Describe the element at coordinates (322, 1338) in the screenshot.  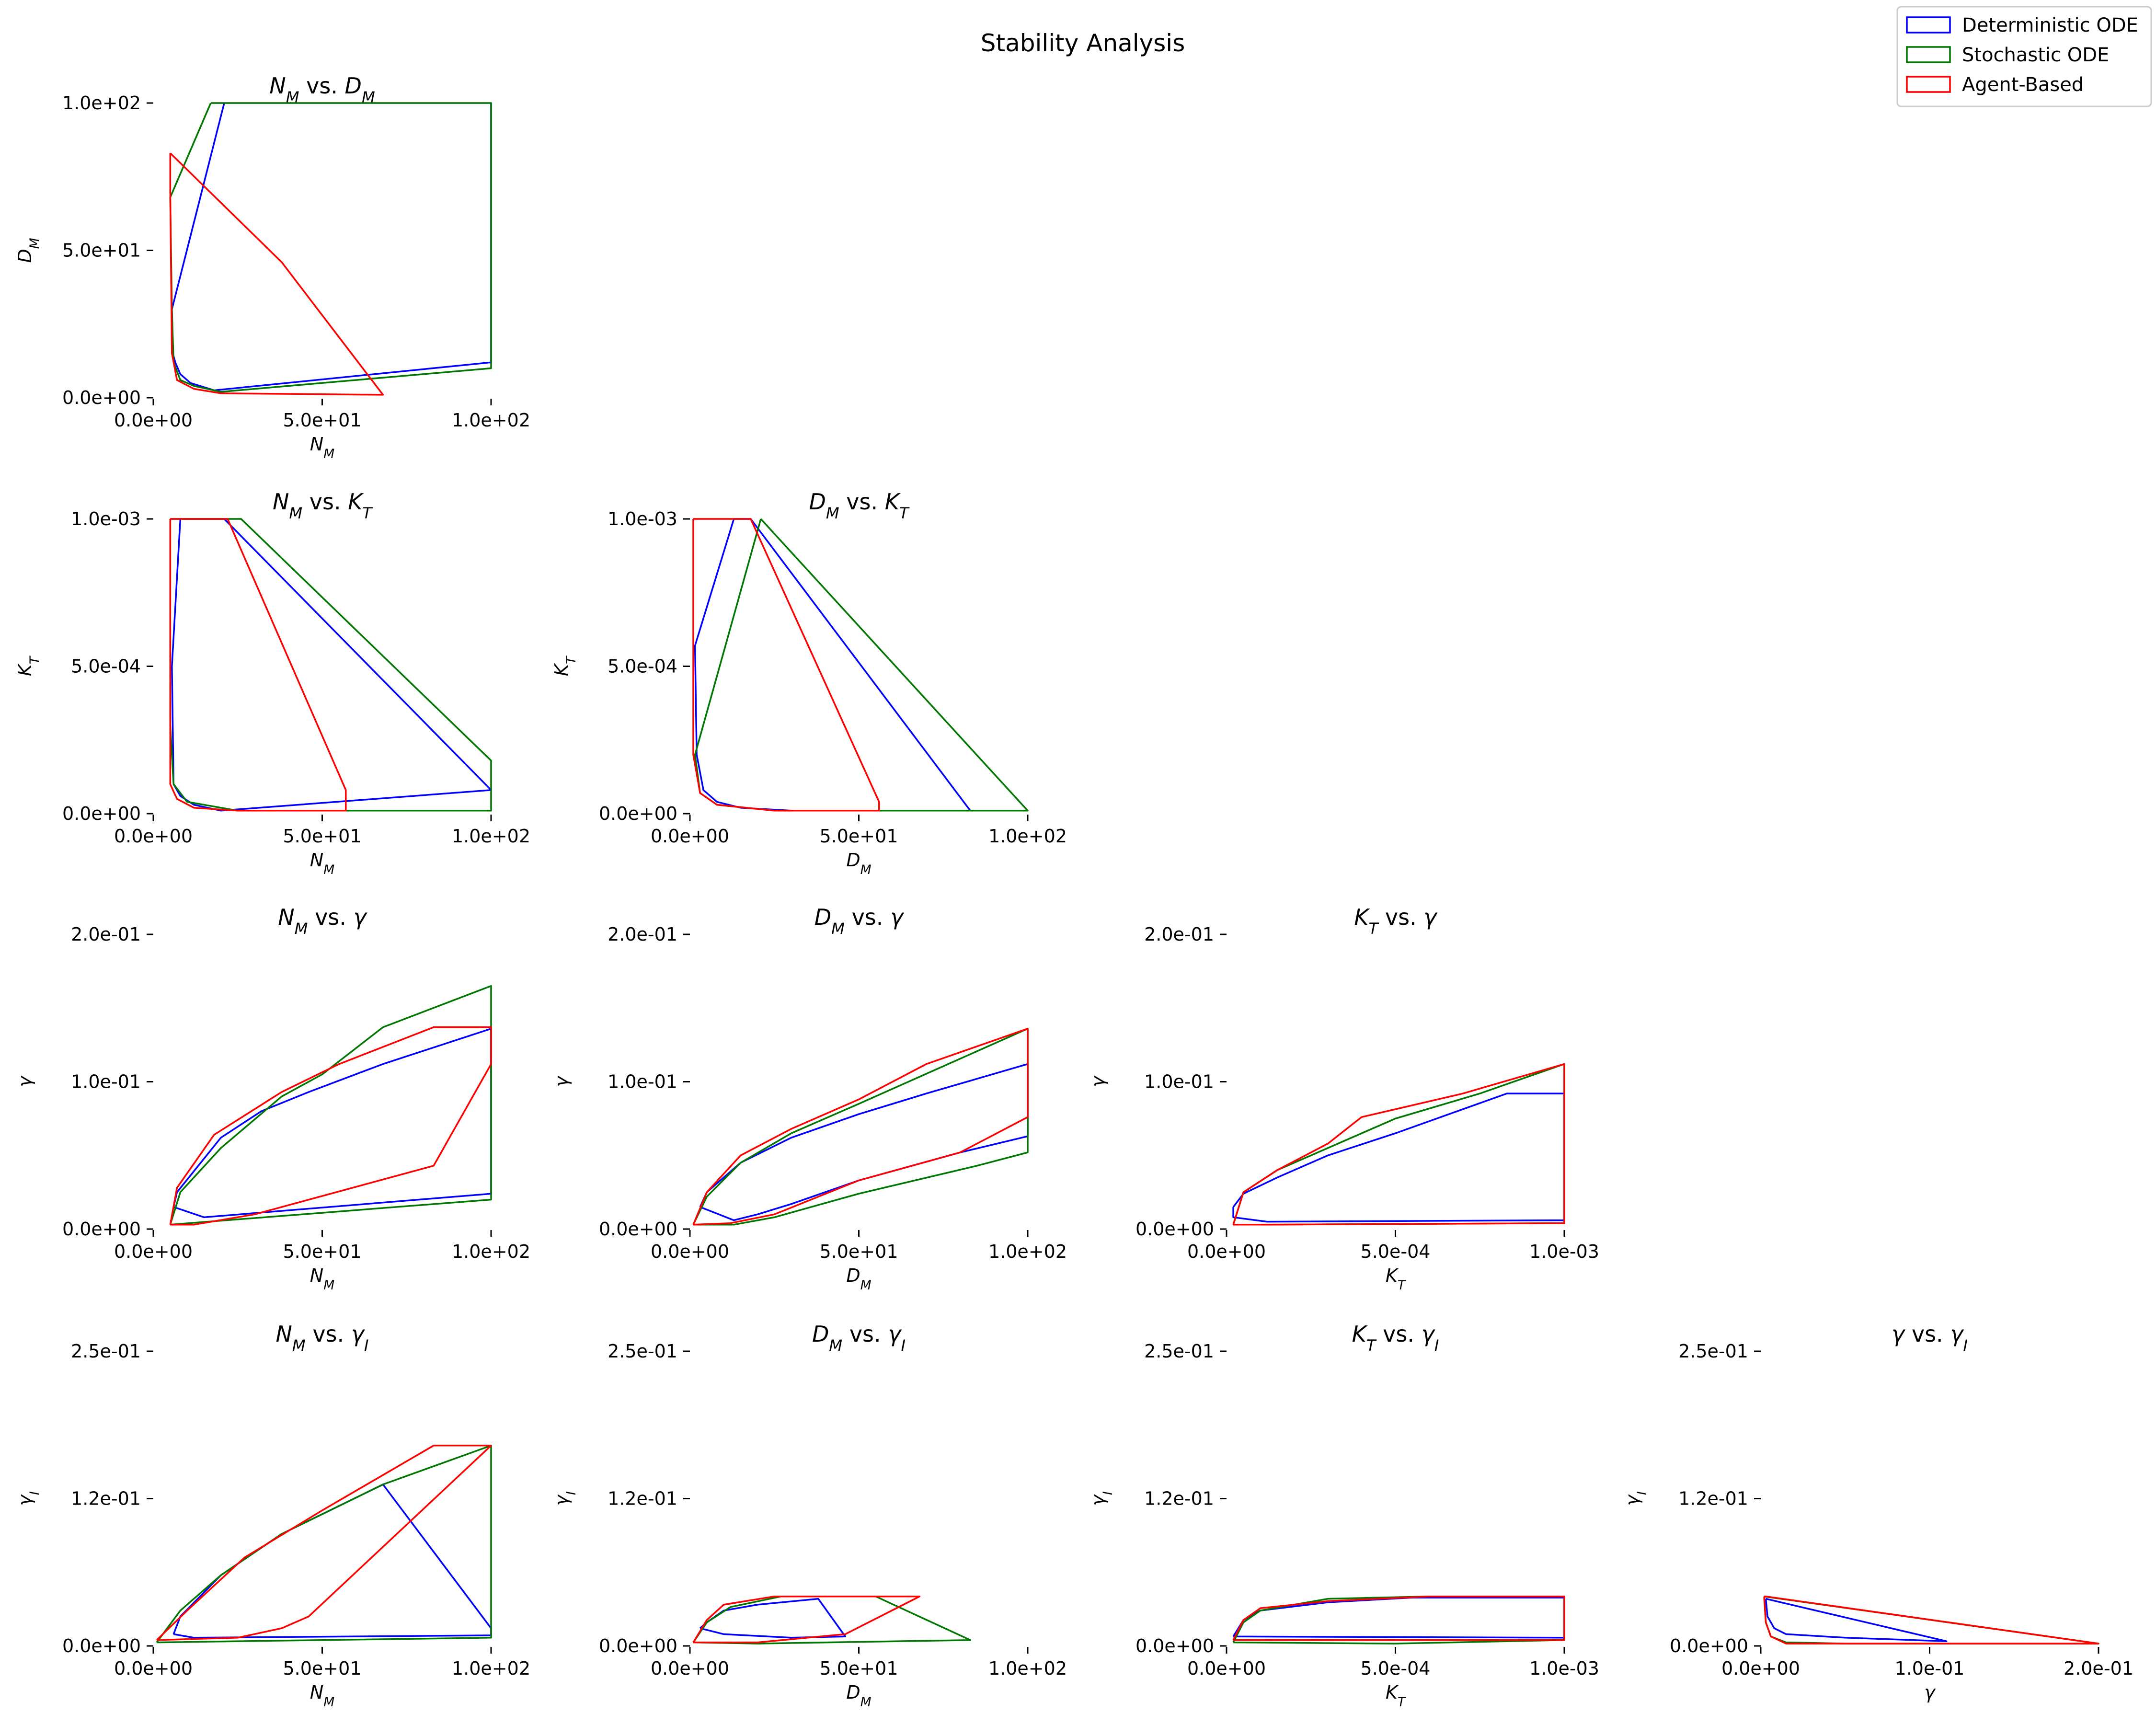
I see `panel-title: NM vs. γI` at that location.